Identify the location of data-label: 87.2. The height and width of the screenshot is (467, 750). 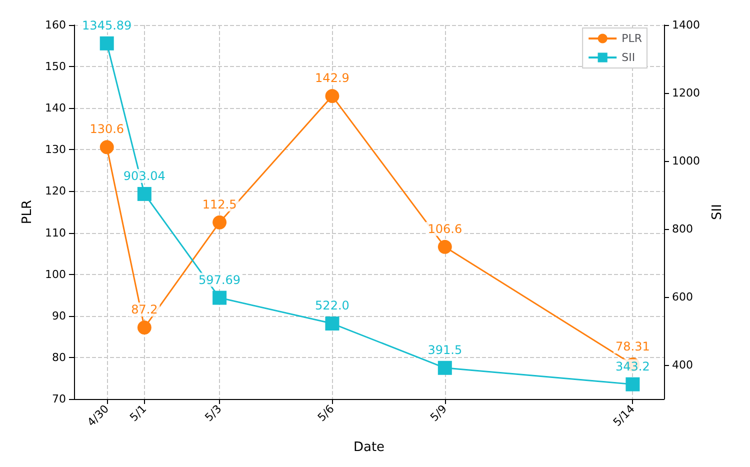
(144, 309).